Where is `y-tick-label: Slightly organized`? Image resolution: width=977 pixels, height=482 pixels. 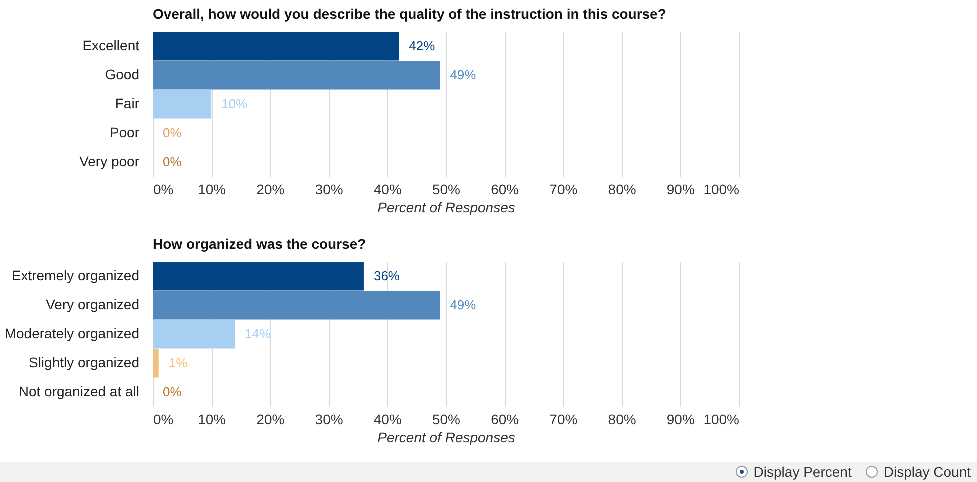 y-tick-label: Slightly organized is located at coordinates (84, 362).